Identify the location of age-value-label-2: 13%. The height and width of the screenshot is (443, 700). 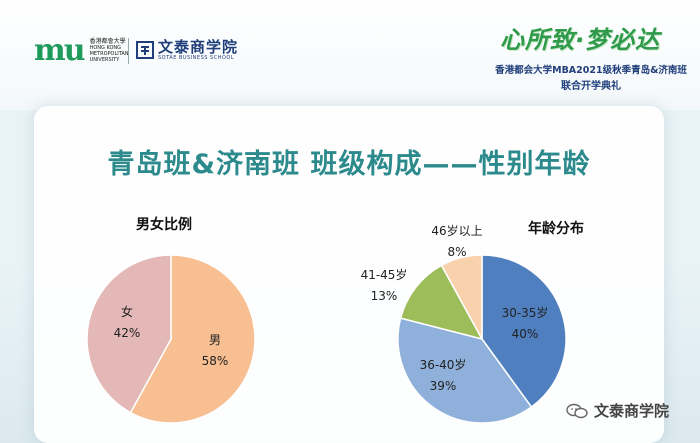
(384, 296).